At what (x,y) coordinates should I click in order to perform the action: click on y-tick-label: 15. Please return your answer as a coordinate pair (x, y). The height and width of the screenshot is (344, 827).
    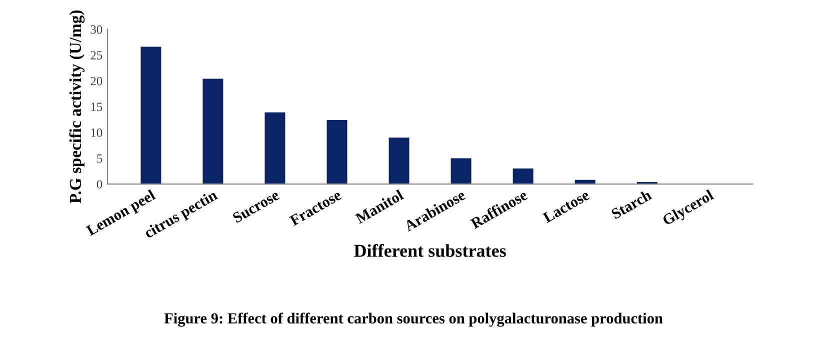
    Looking at the image, I should click on (96, 107).